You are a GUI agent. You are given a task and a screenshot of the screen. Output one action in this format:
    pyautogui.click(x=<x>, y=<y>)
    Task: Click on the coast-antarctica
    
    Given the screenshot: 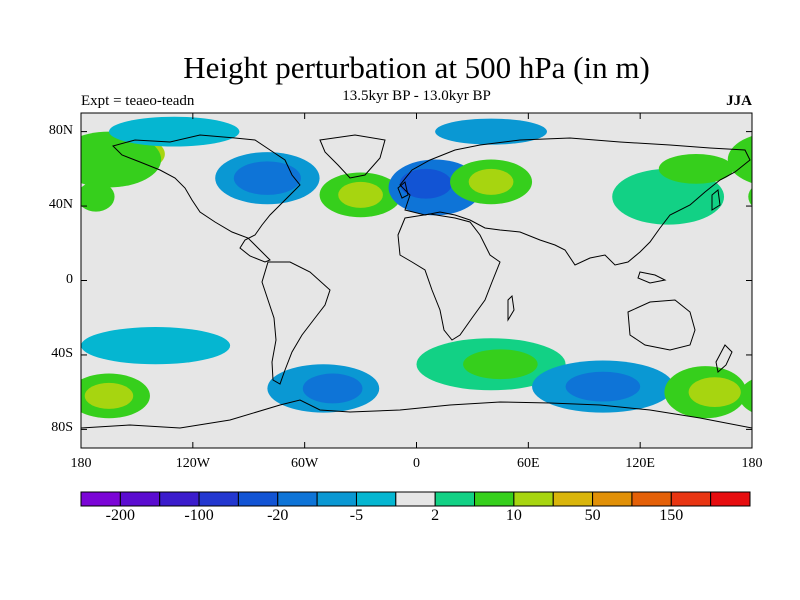 What is the action you would take?
    pyautogui.click(x=416, y=414)
    